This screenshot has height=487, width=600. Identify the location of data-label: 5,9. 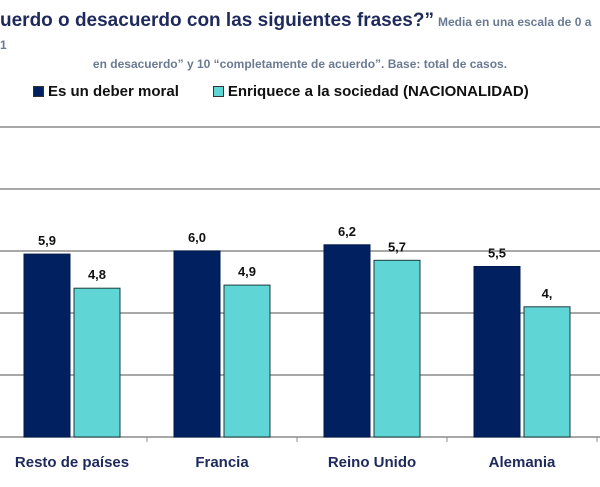
(47, 240).